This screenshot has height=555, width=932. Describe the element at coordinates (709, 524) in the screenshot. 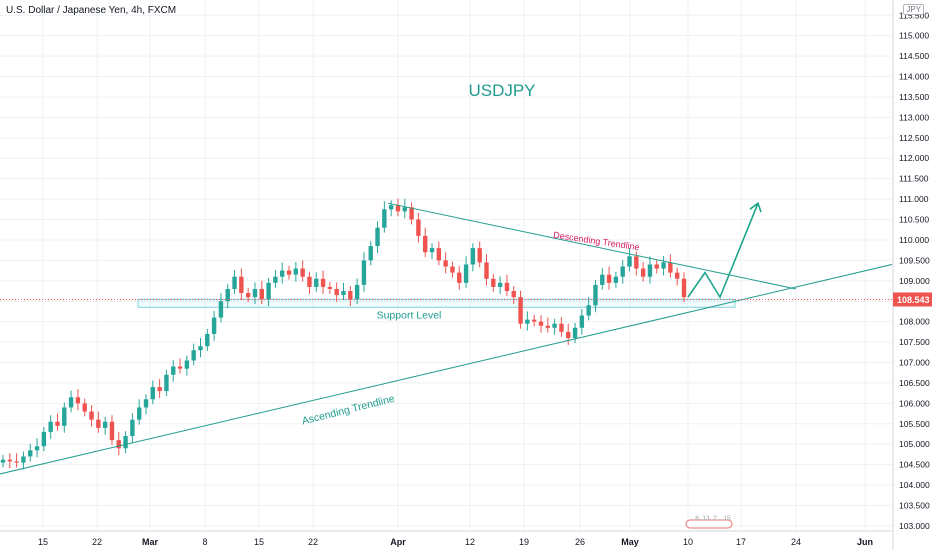

I see `calendar-watermark` at that location.